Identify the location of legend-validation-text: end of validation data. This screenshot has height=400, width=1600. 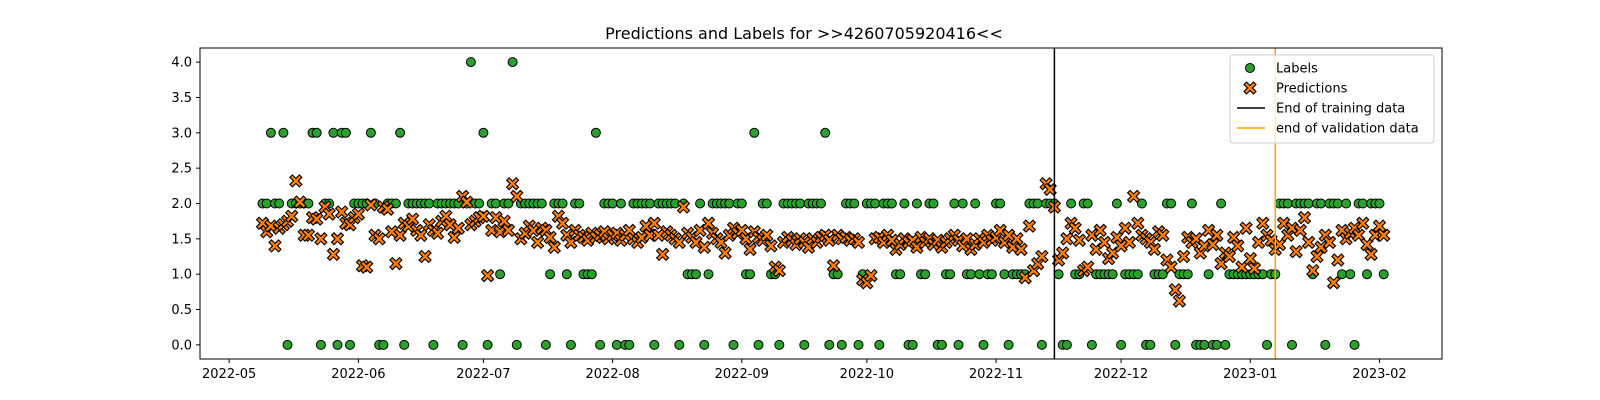
(1347, 129).